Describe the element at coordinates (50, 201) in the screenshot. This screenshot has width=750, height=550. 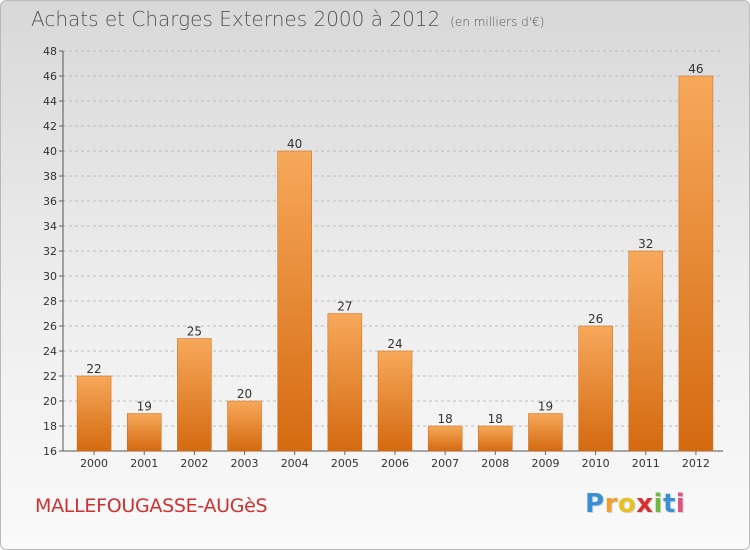
I see `y-tick-label: 36` at that location.